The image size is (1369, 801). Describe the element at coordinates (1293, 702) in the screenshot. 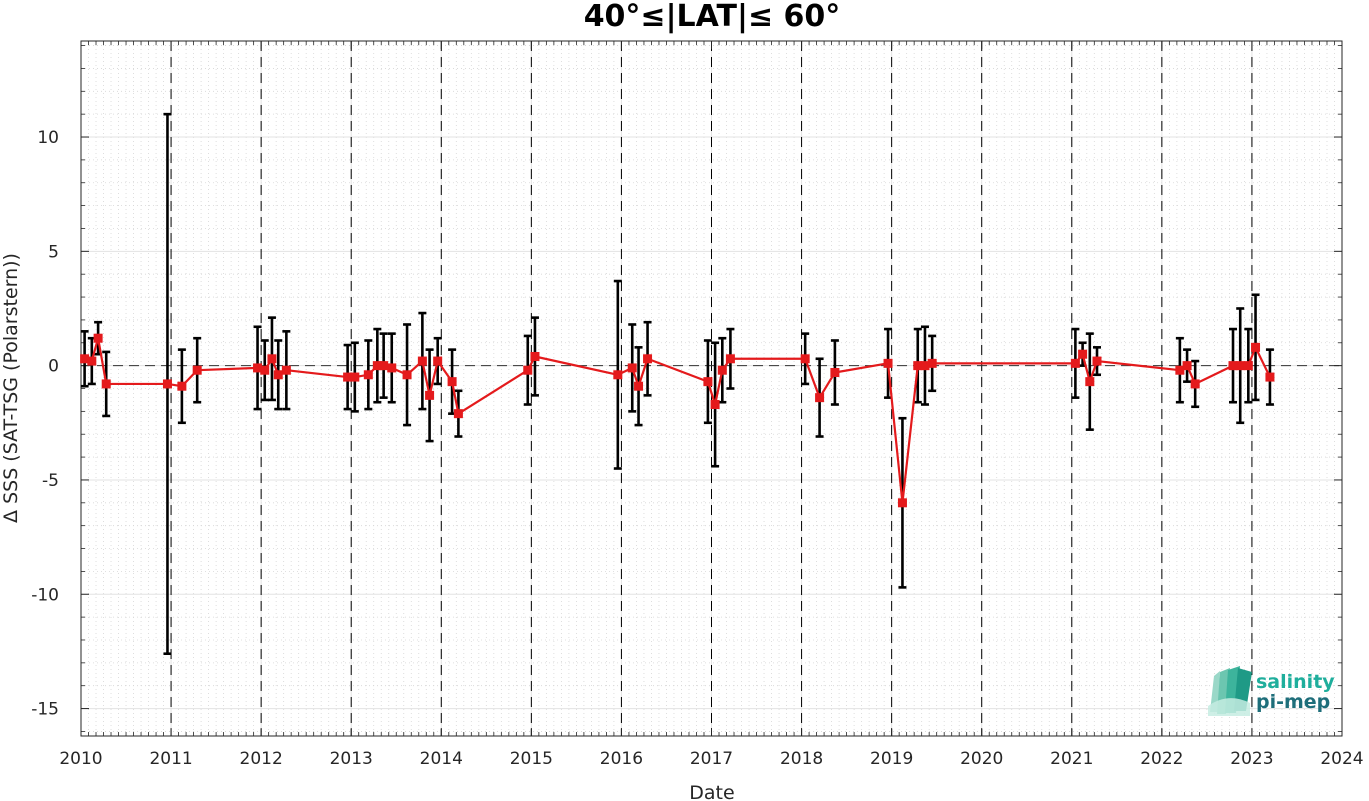

I see `logo-line2: pi-mep` at that location.